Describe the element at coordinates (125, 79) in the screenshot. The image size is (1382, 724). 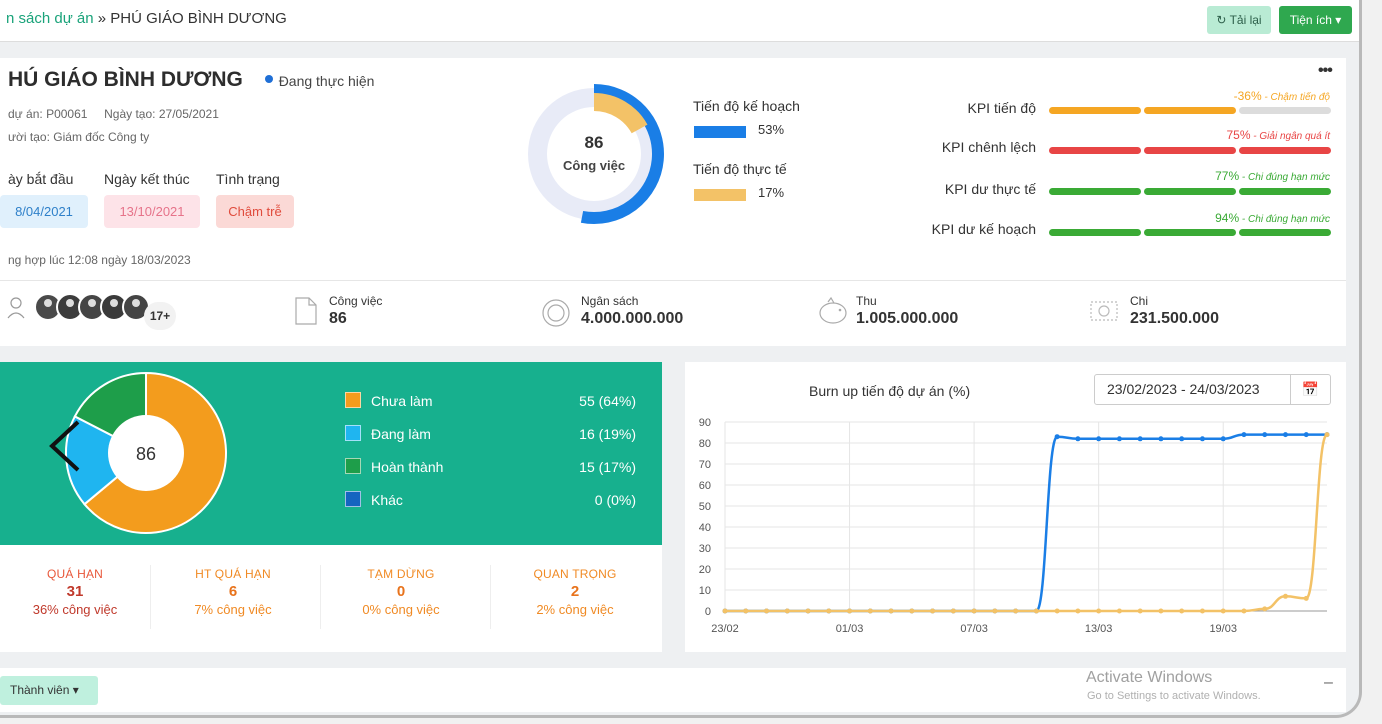
I see `page-title: HÚ GIÁO BÌNH DƯƠNG` at that location.